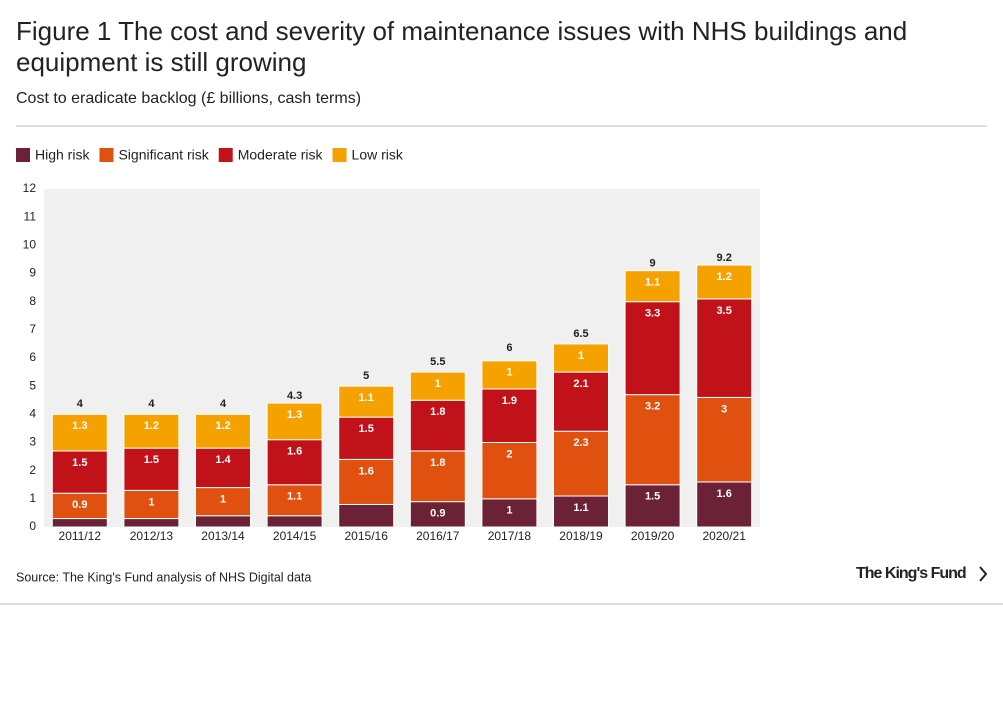 Image resolution: width=1003 pixels, height=725 pixels. What do you see at coordinates (437, 412) in the screenshot?
I see `data-label: 1.8` at bounding box center [437, 412].